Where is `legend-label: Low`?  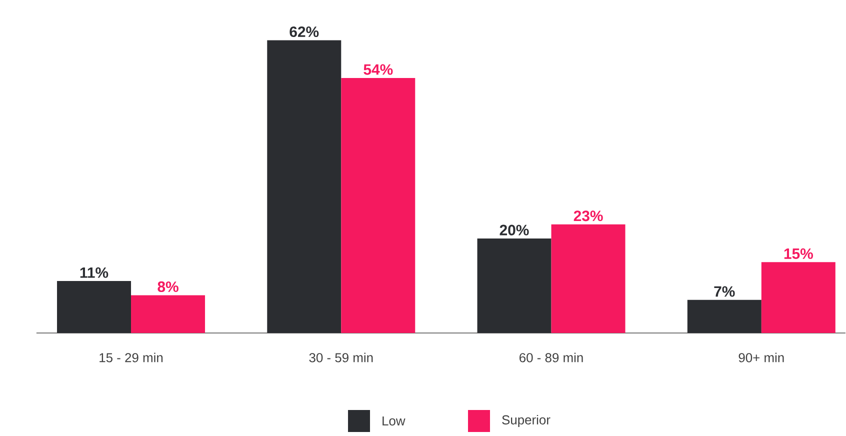 legend-label: Low is located at coordinates (394, 421).